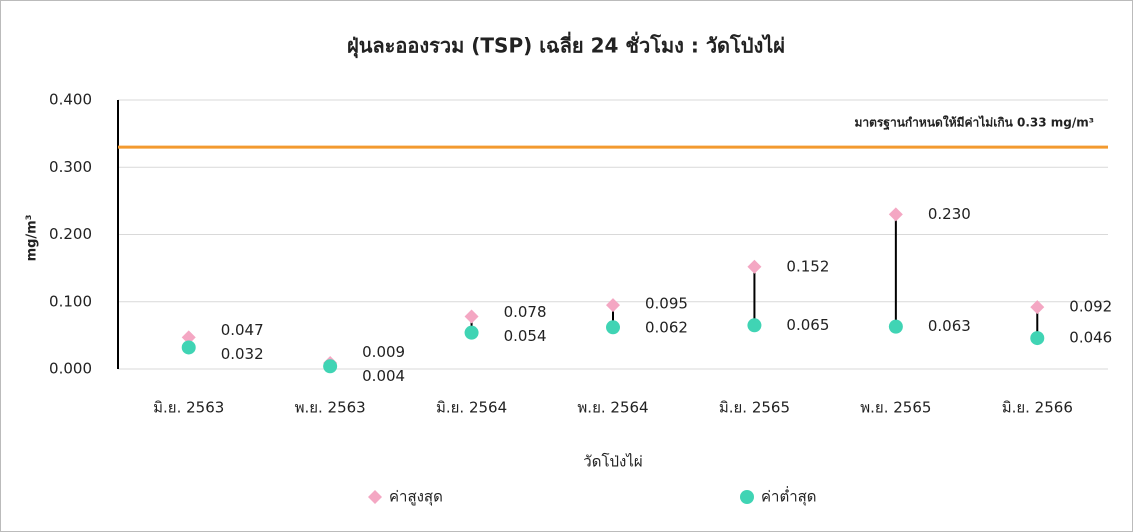 This screenshot has height=532, width=1133. Describe the element at coordinates (70, 234) in the screenshot. I see `y-tick-label: 0.200` at that location.